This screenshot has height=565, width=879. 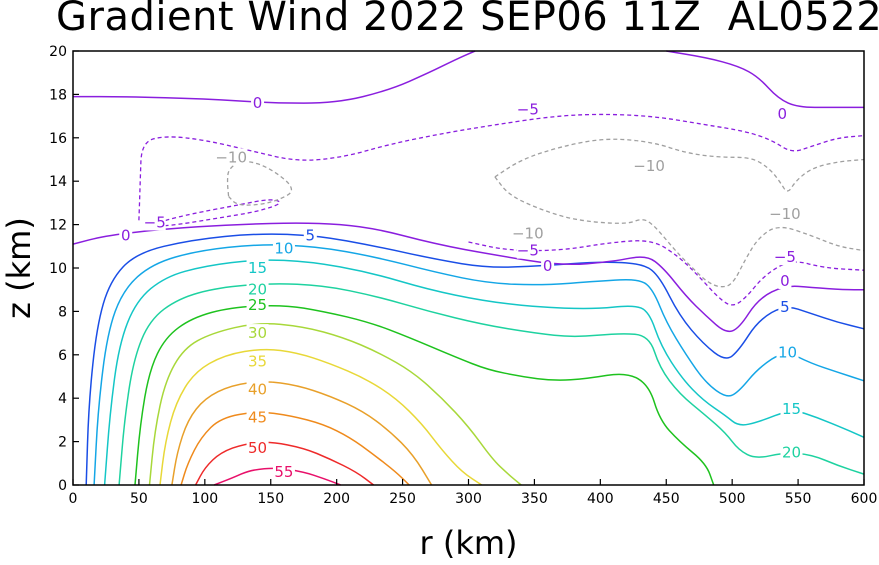 I want to click on contour-label: 45, so click(x=257, y=418).